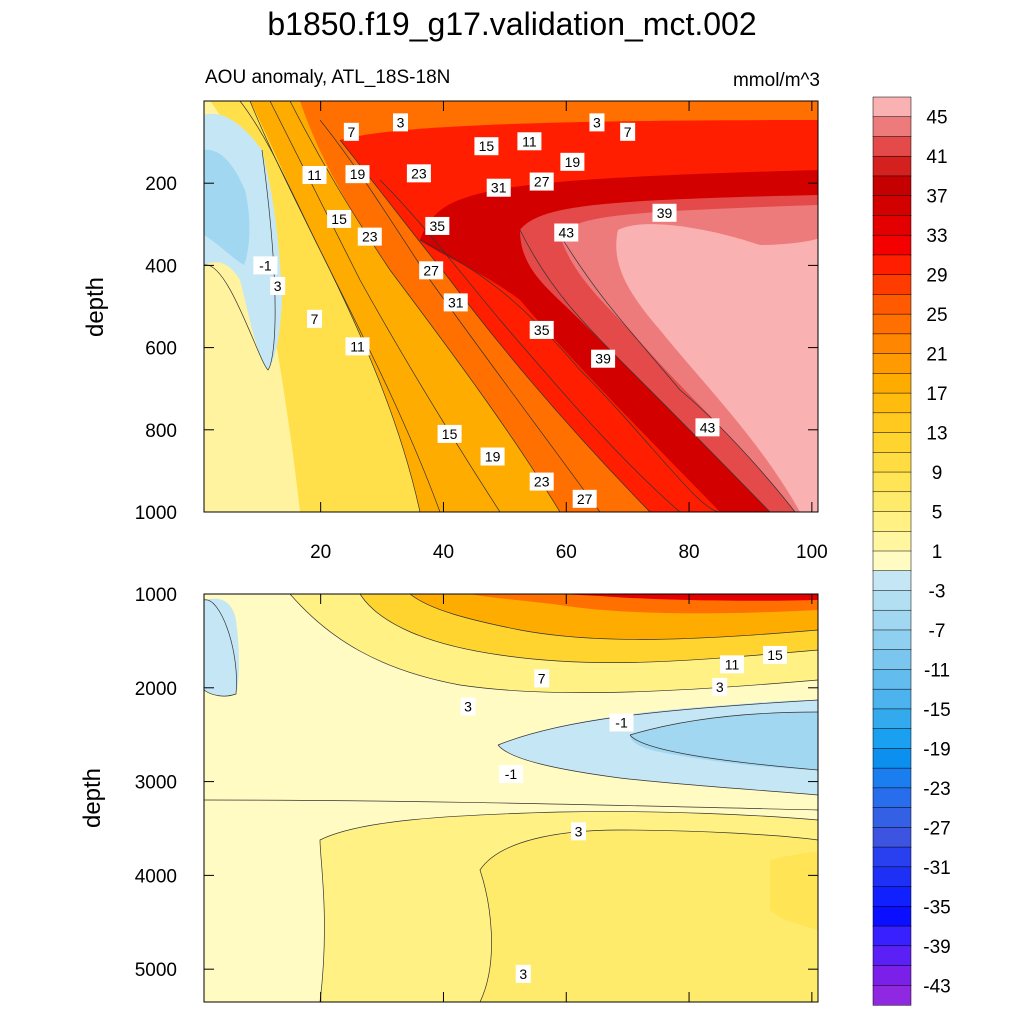 The image size is (1024, 1024). Describe the element at coordinates (937, 473) in the screenshot. I see `colorbar-label: 9` at that location.